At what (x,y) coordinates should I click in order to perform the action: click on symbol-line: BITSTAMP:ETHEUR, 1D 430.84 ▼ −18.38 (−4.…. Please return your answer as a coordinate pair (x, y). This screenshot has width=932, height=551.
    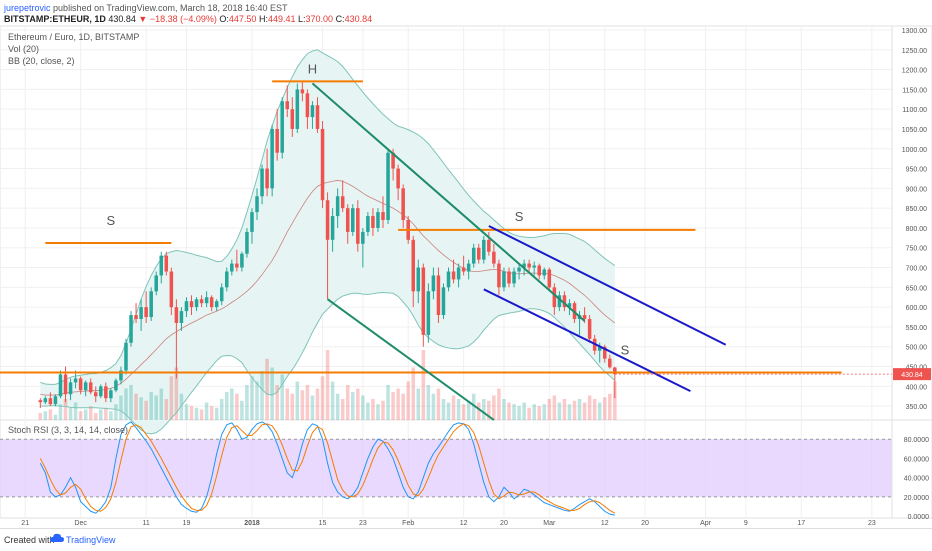
    Looking at the image, I should click on (188, 19).